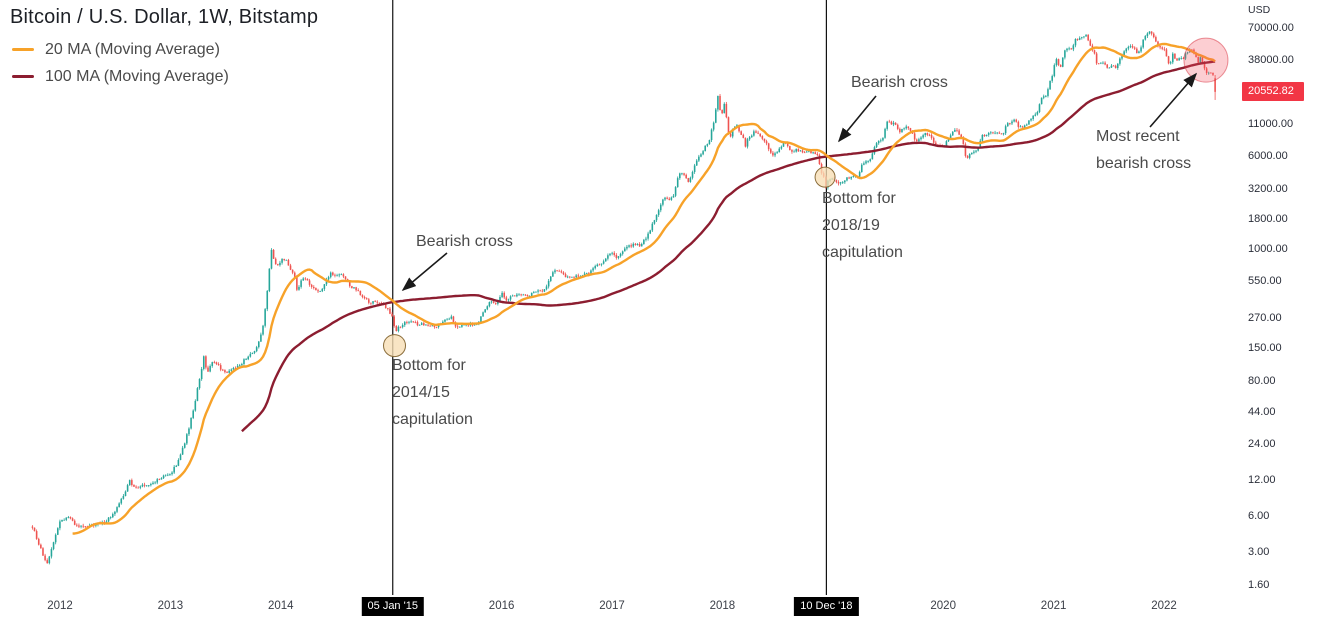 This screenshot has width=1317, height=618. I want to click on price-unit-label: USD, so click(1259, 10).